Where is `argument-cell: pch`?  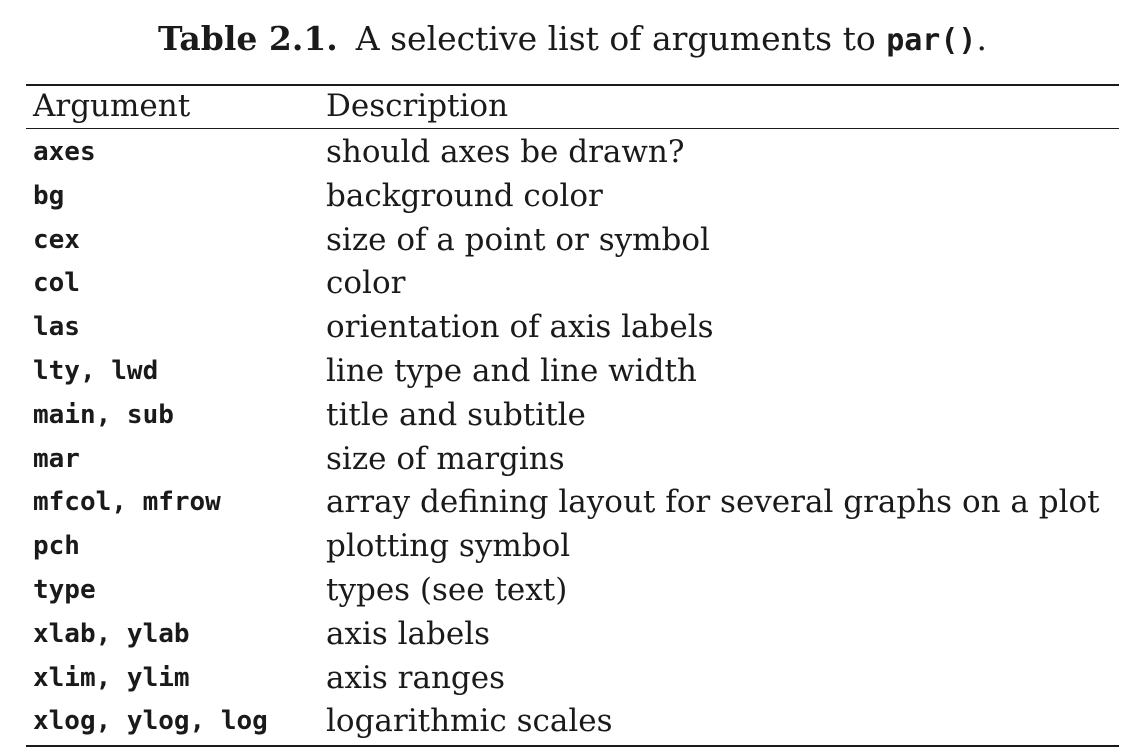
argument-cell: pch is located at coordinates (56, 546).